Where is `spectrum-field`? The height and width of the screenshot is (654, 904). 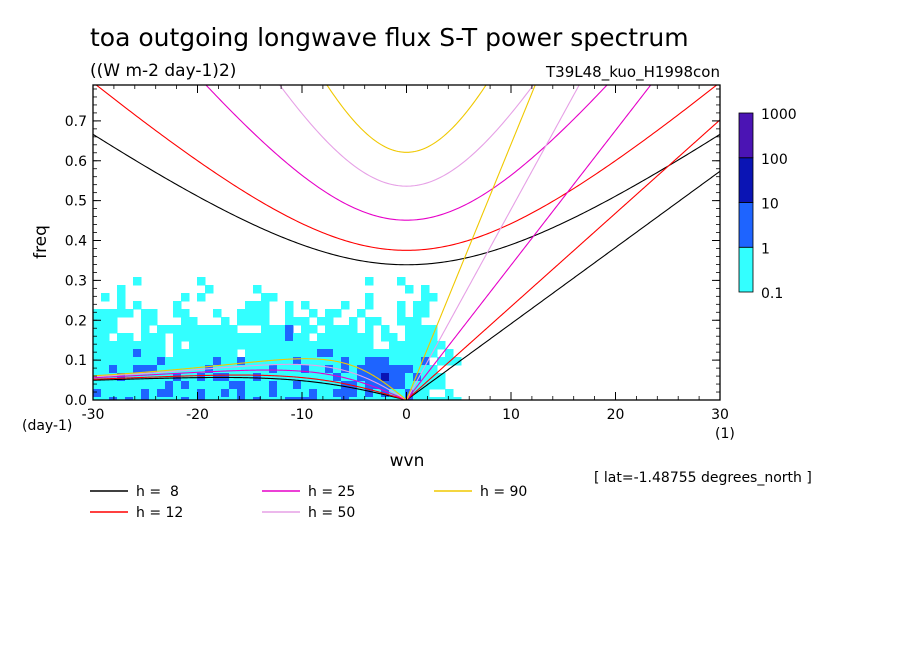 spectrum-field is located at coordinates (277, 338).